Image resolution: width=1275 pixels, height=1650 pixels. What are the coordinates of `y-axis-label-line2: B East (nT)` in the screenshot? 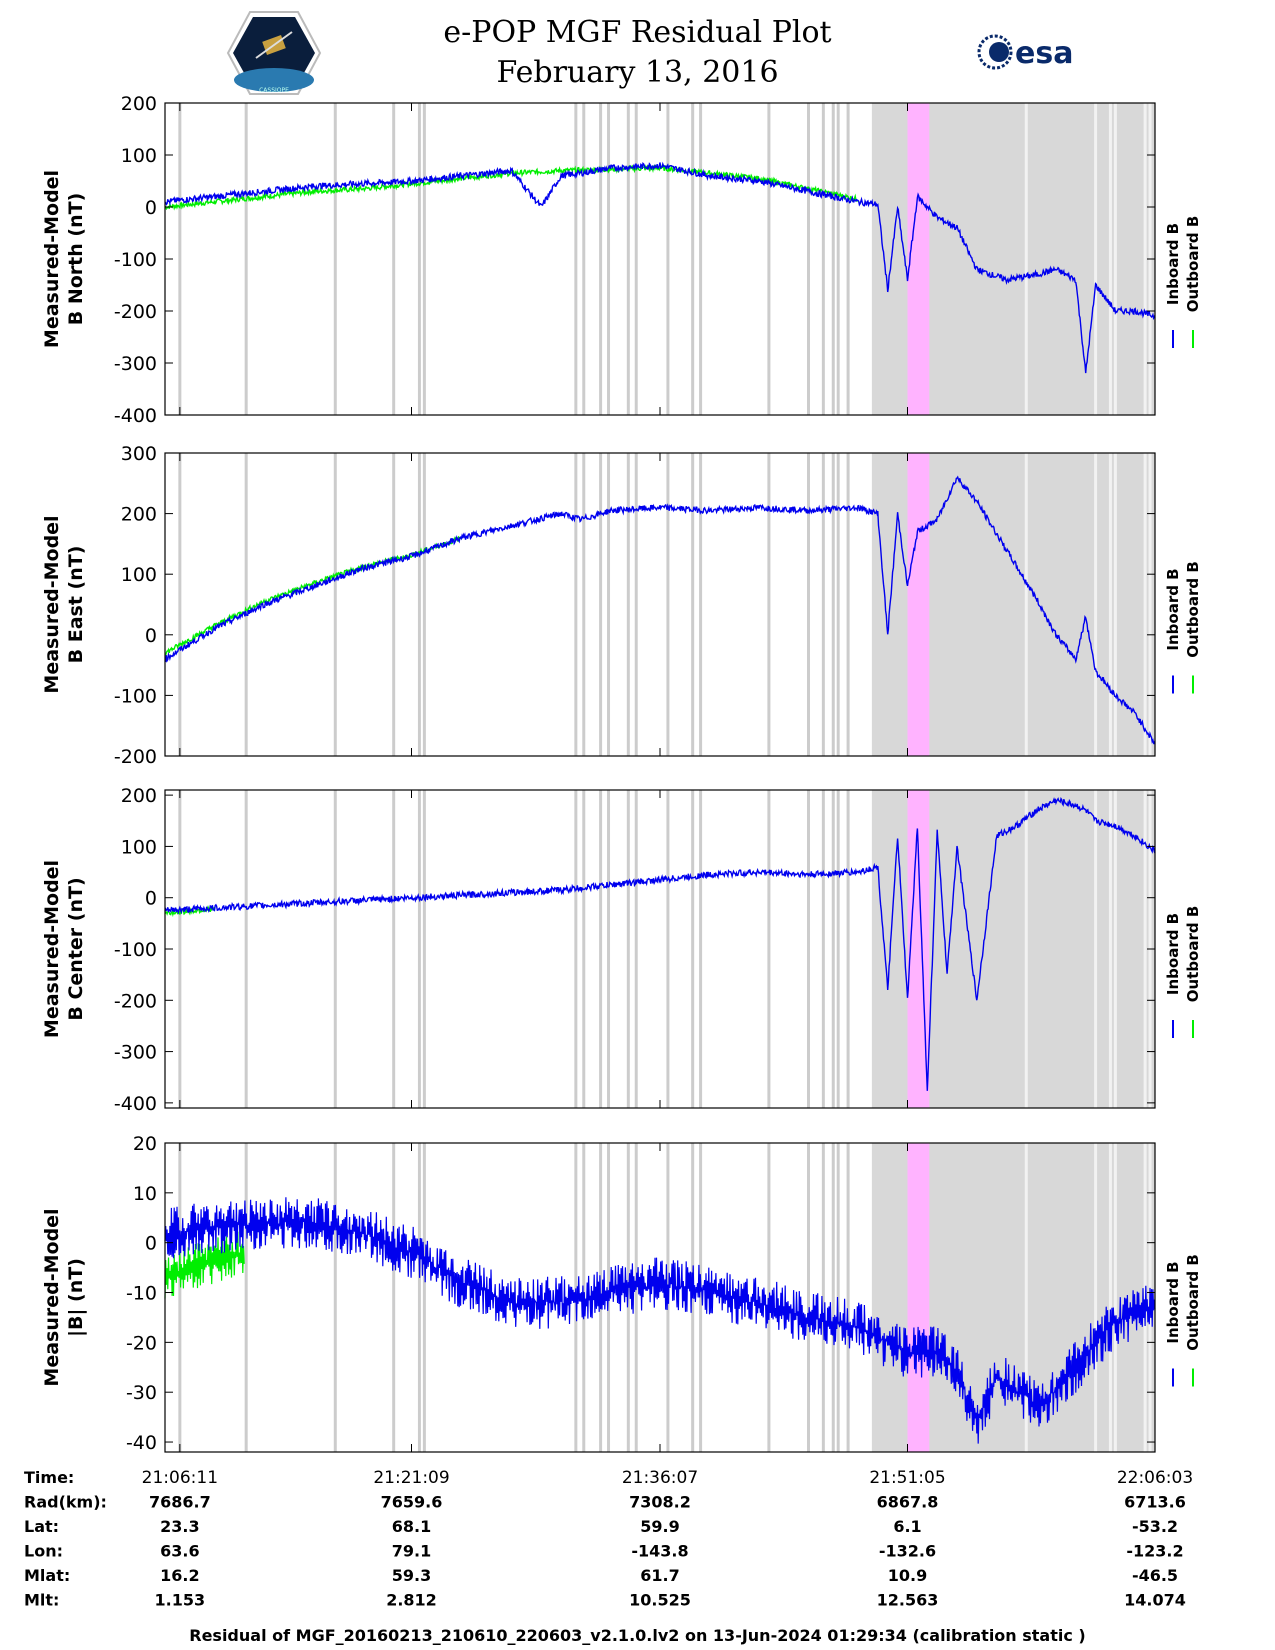 It's located at (76, 605).